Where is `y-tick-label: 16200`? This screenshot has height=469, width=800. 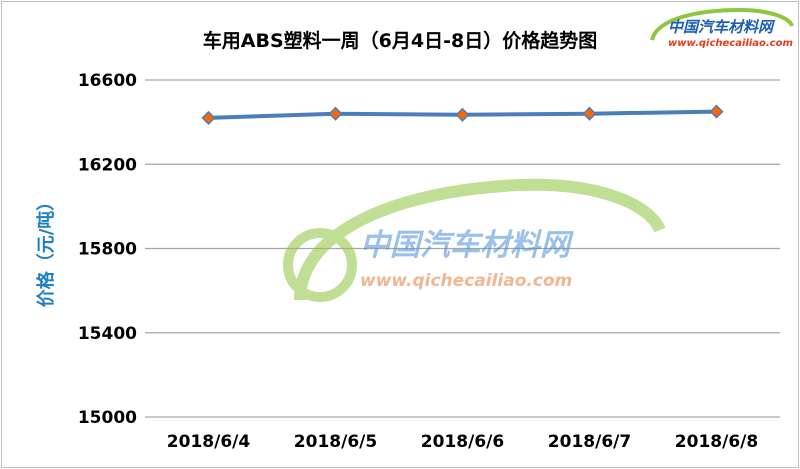
y-tick-label: 16200 is located at coordinates (107, 165).